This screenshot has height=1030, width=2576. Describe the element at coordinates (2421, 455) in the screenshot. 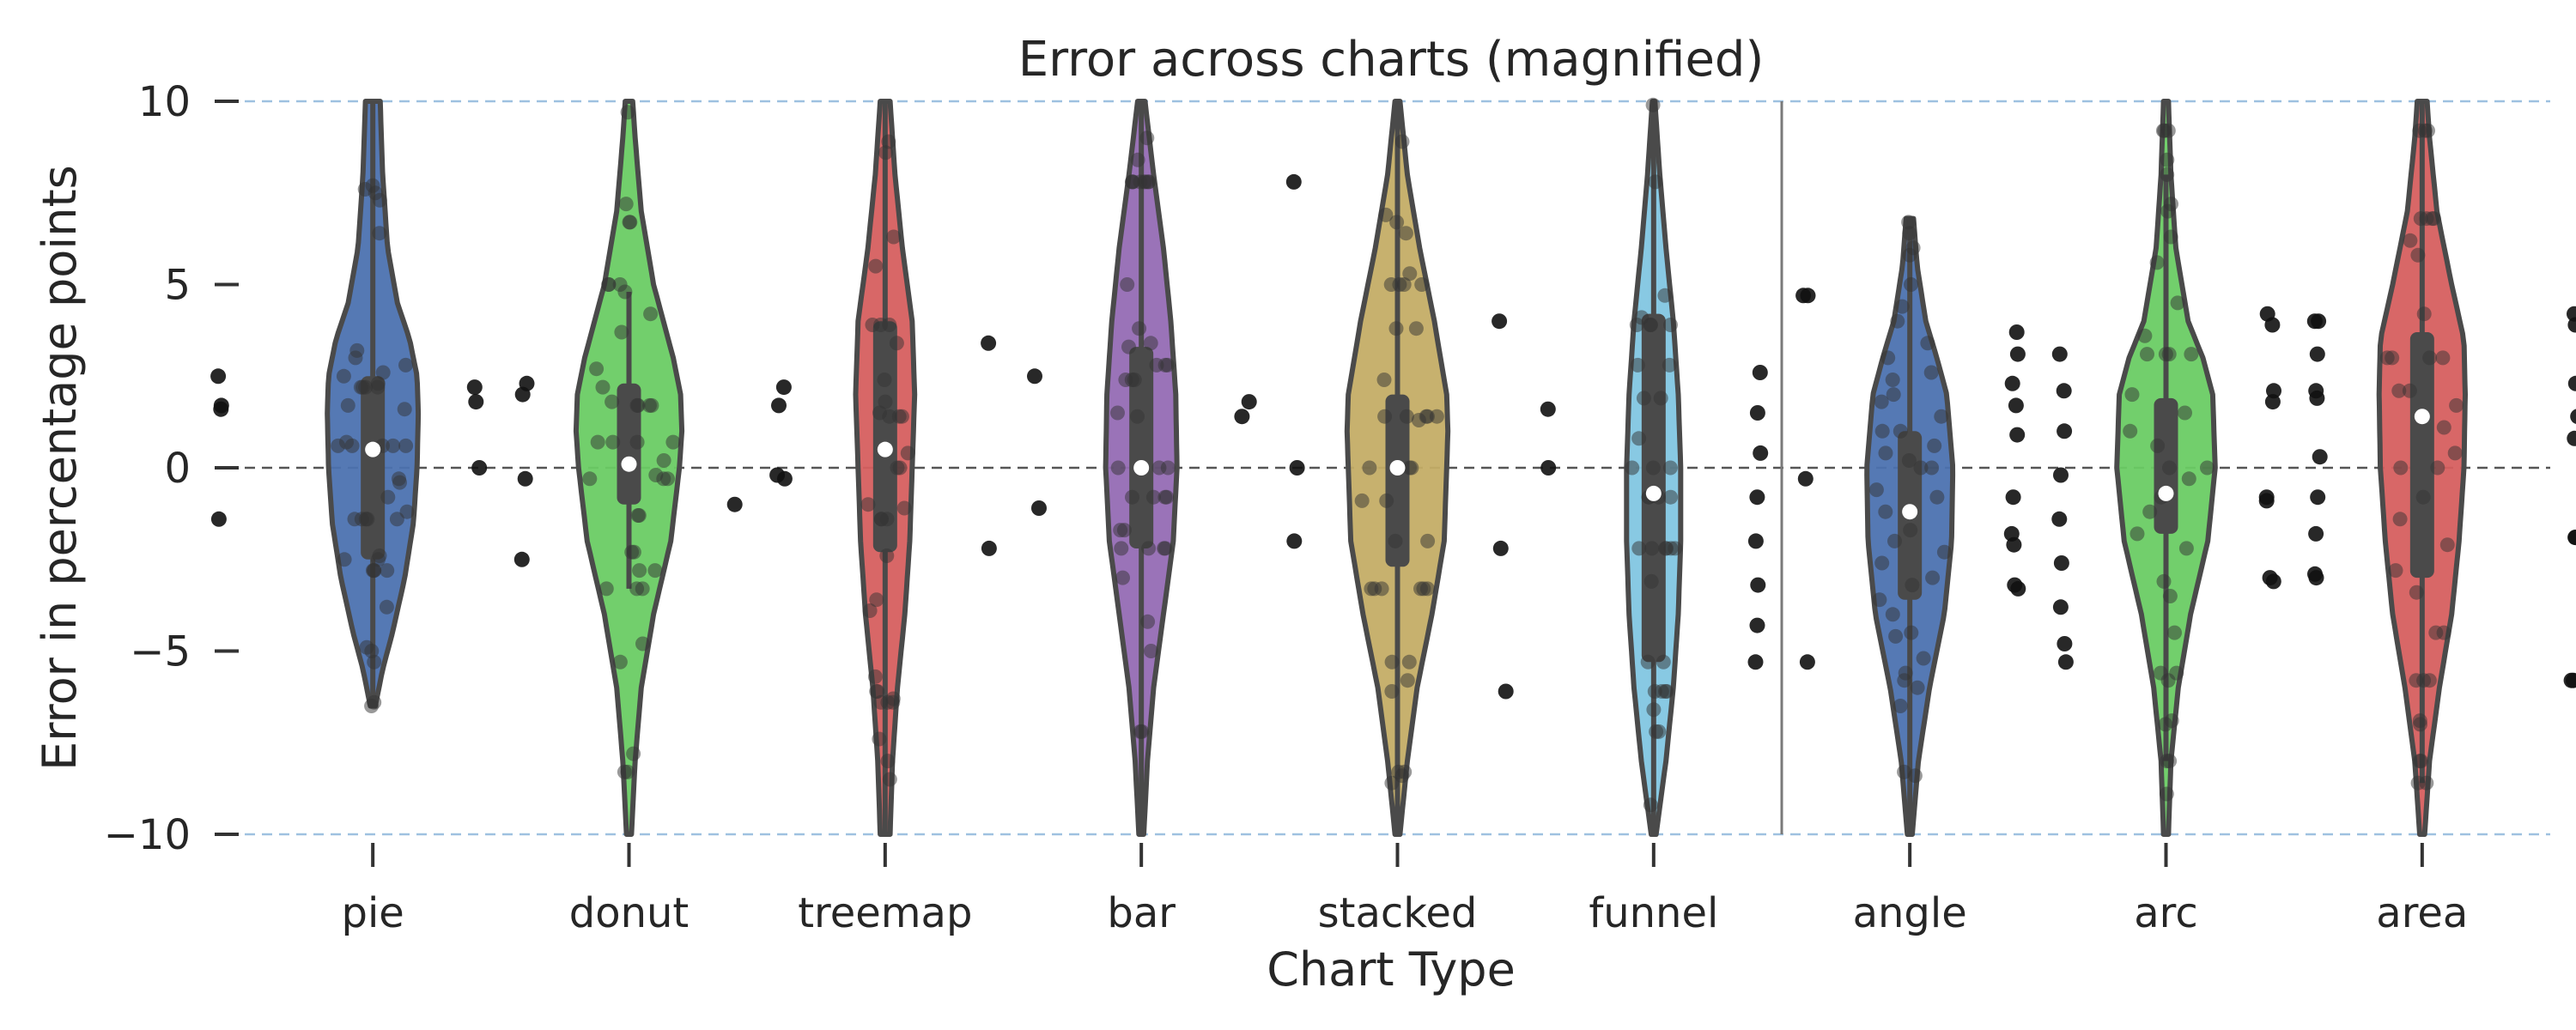

I see `iqr-box-area` at that location.